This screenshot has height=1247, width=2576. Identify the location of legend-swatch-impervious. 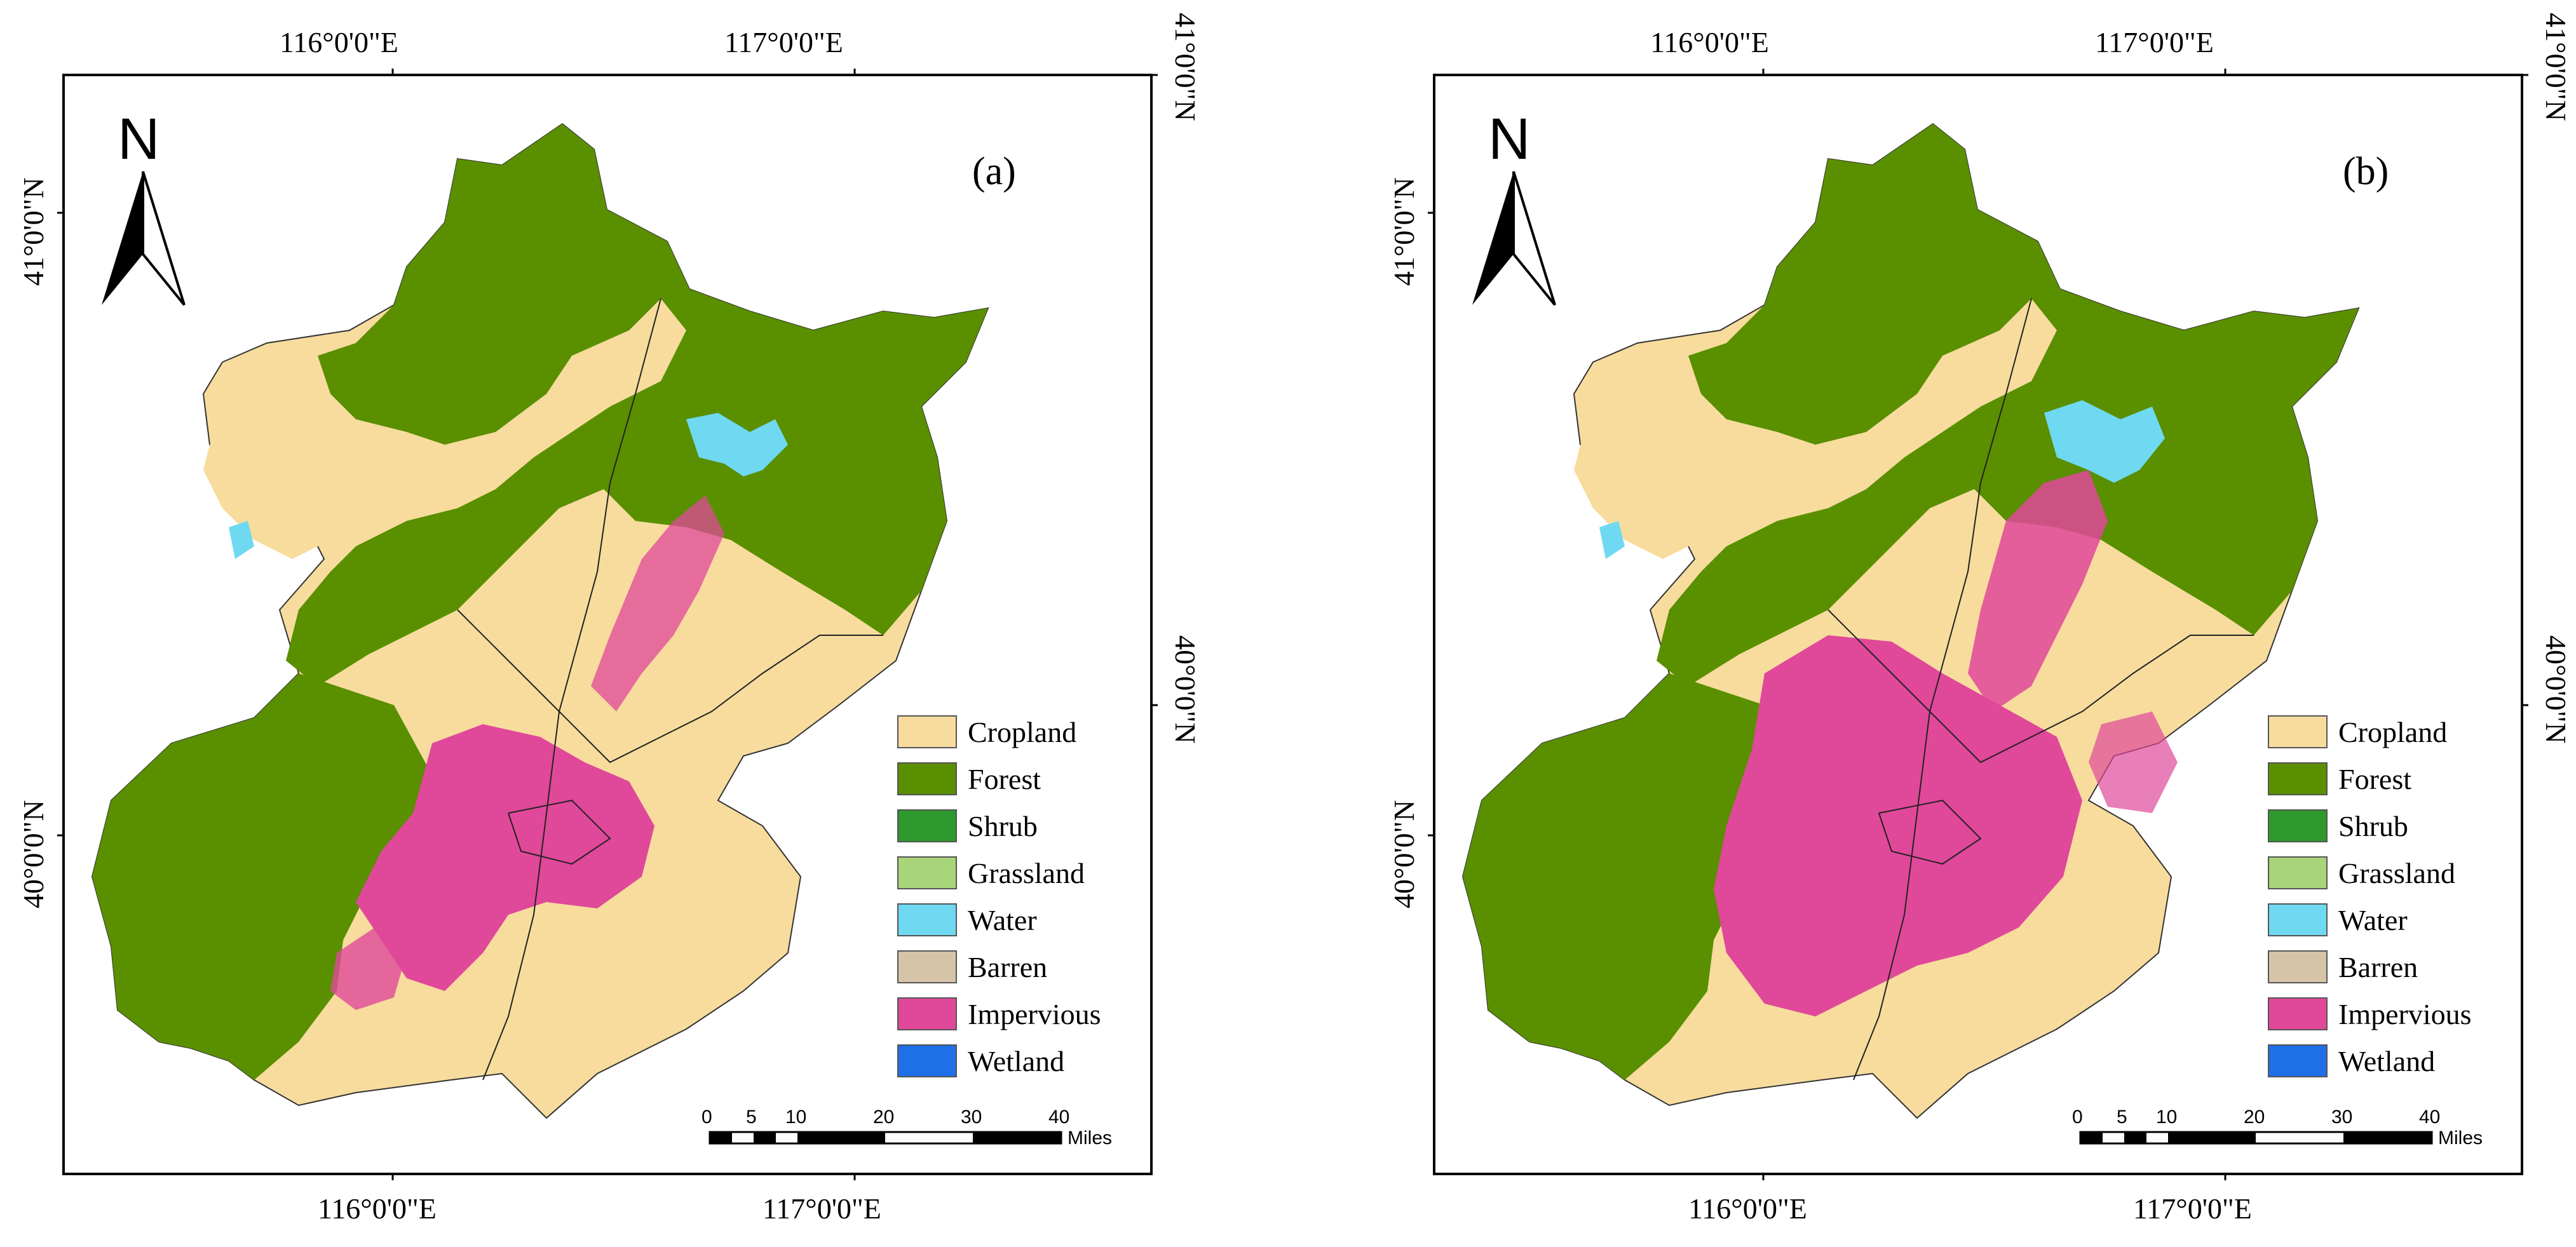
(927, 1014).